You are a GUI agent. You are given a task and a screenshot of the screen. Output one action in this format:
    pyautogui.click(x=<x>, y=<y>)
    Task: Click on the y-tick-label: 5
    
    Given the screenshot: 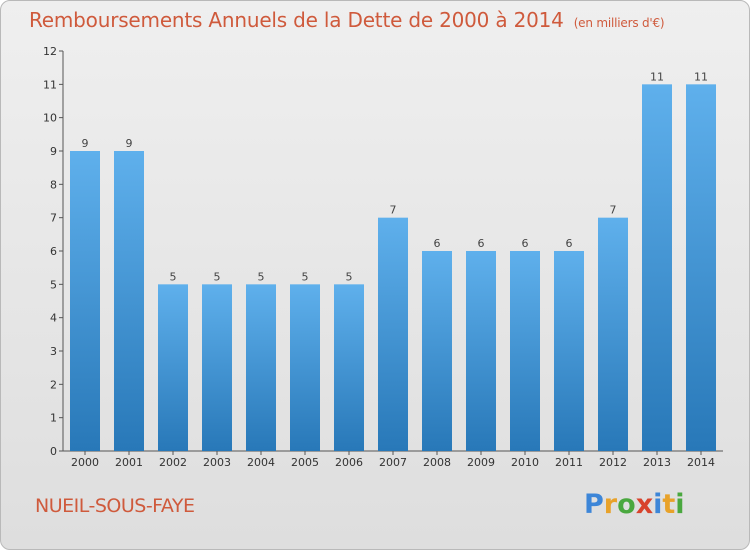 What is the action you would take?
    pyautogui.click(x=53, y=284)
    